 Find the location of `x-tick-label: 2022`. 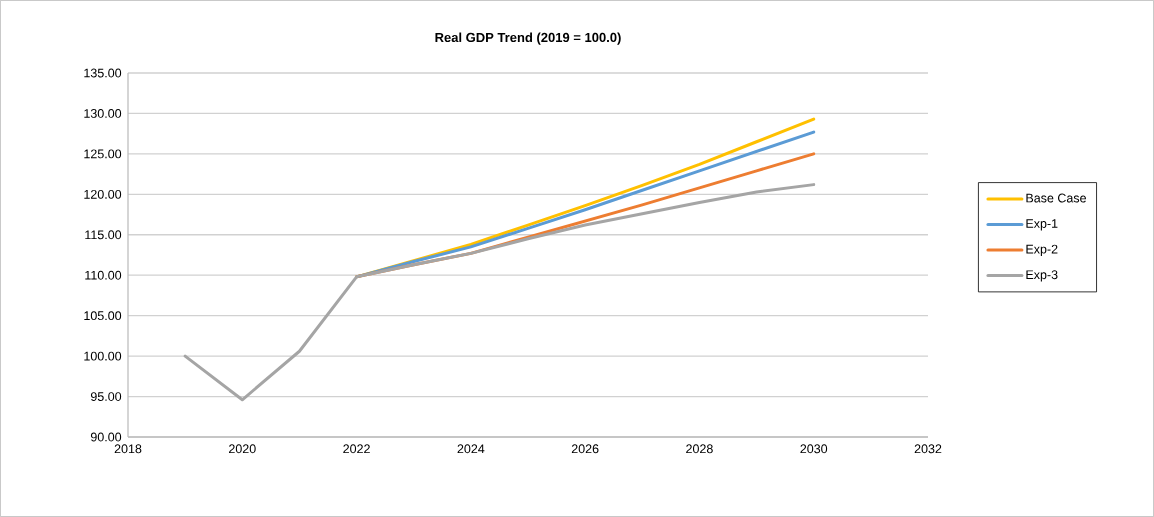

x-tick-label: 2022 is located at coordinates (356, 449).